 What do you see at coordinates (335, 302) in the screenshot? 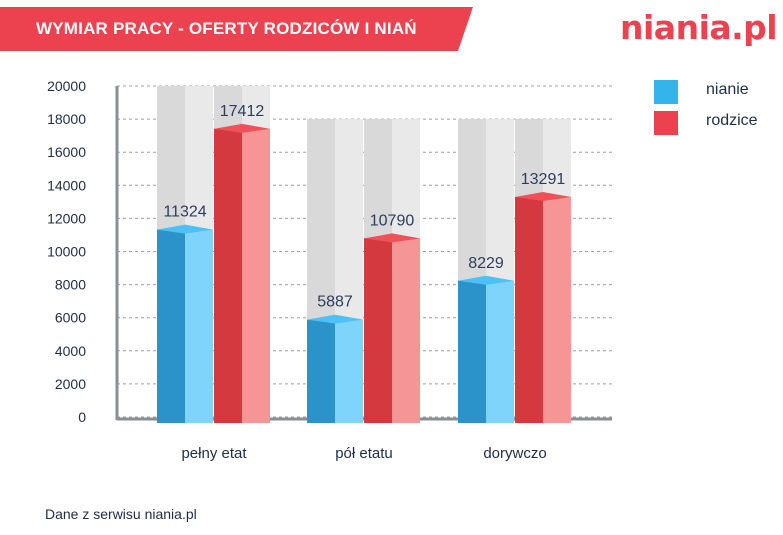
I see `data-label-nianie-half-time: 5887` at bounding box center [335, 302].